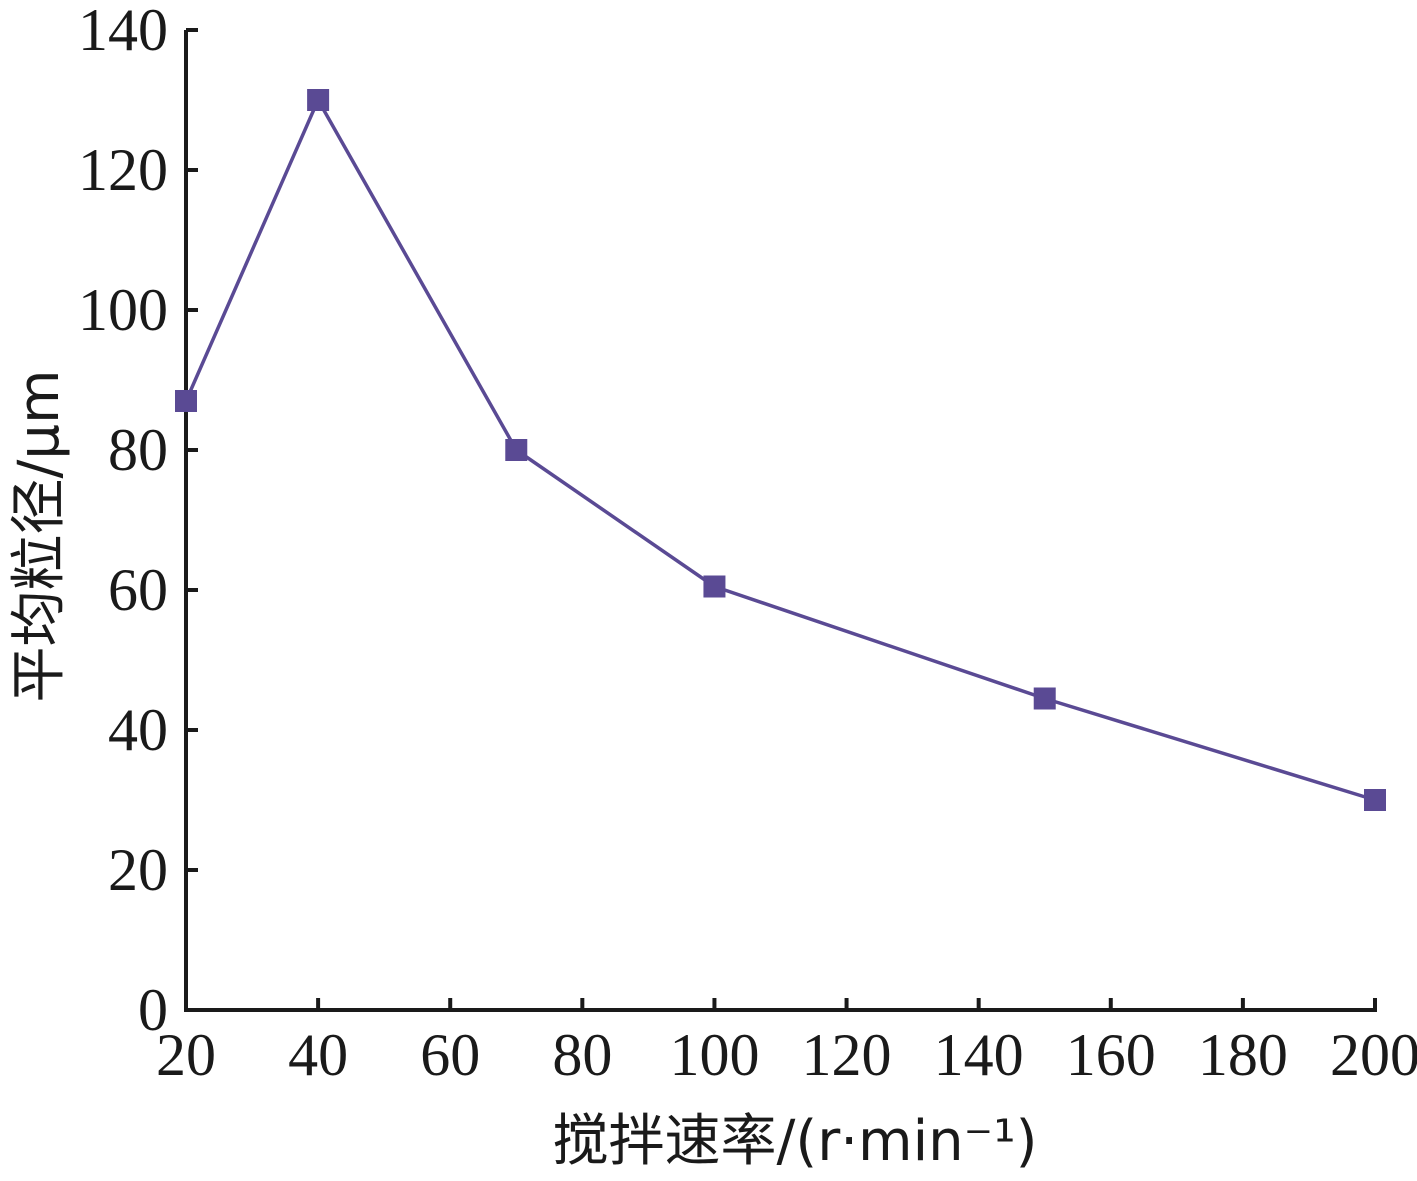  Describe the element at coordinates (786, 1043) in the screenshot. I see `x-axis-ticks: 20 40 60 80 100 120 140 160 180 200` at that location.